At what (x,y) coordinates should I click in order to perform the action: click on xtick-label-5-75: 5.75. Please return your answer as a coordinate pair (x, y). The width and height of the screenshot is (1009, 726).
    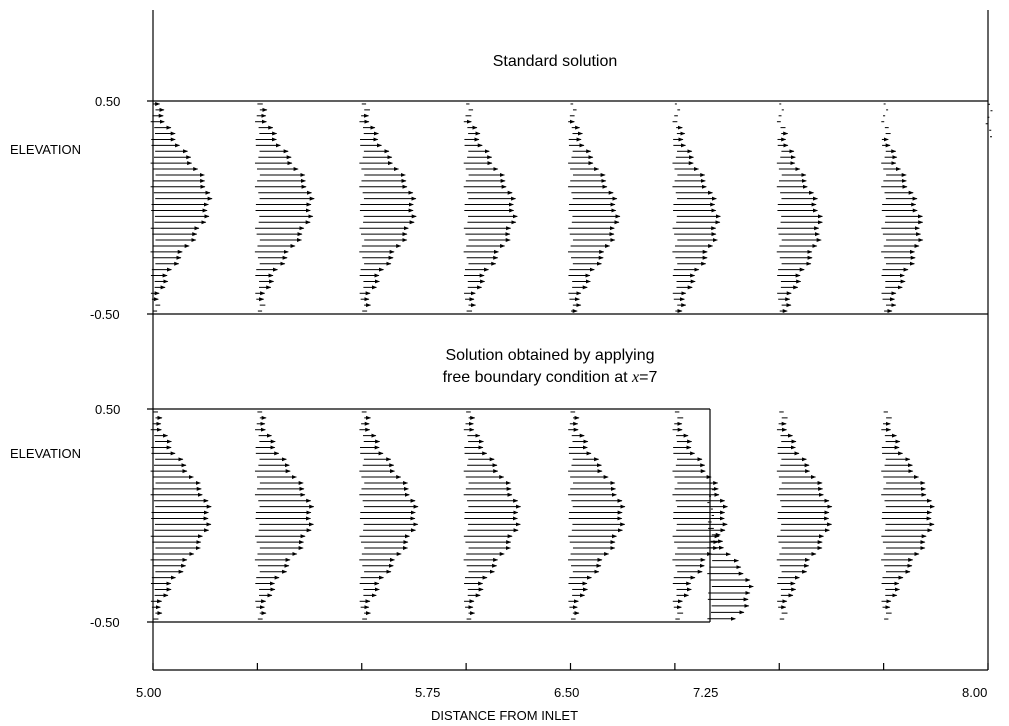
    Looking at the image, I should click on (428, 692).